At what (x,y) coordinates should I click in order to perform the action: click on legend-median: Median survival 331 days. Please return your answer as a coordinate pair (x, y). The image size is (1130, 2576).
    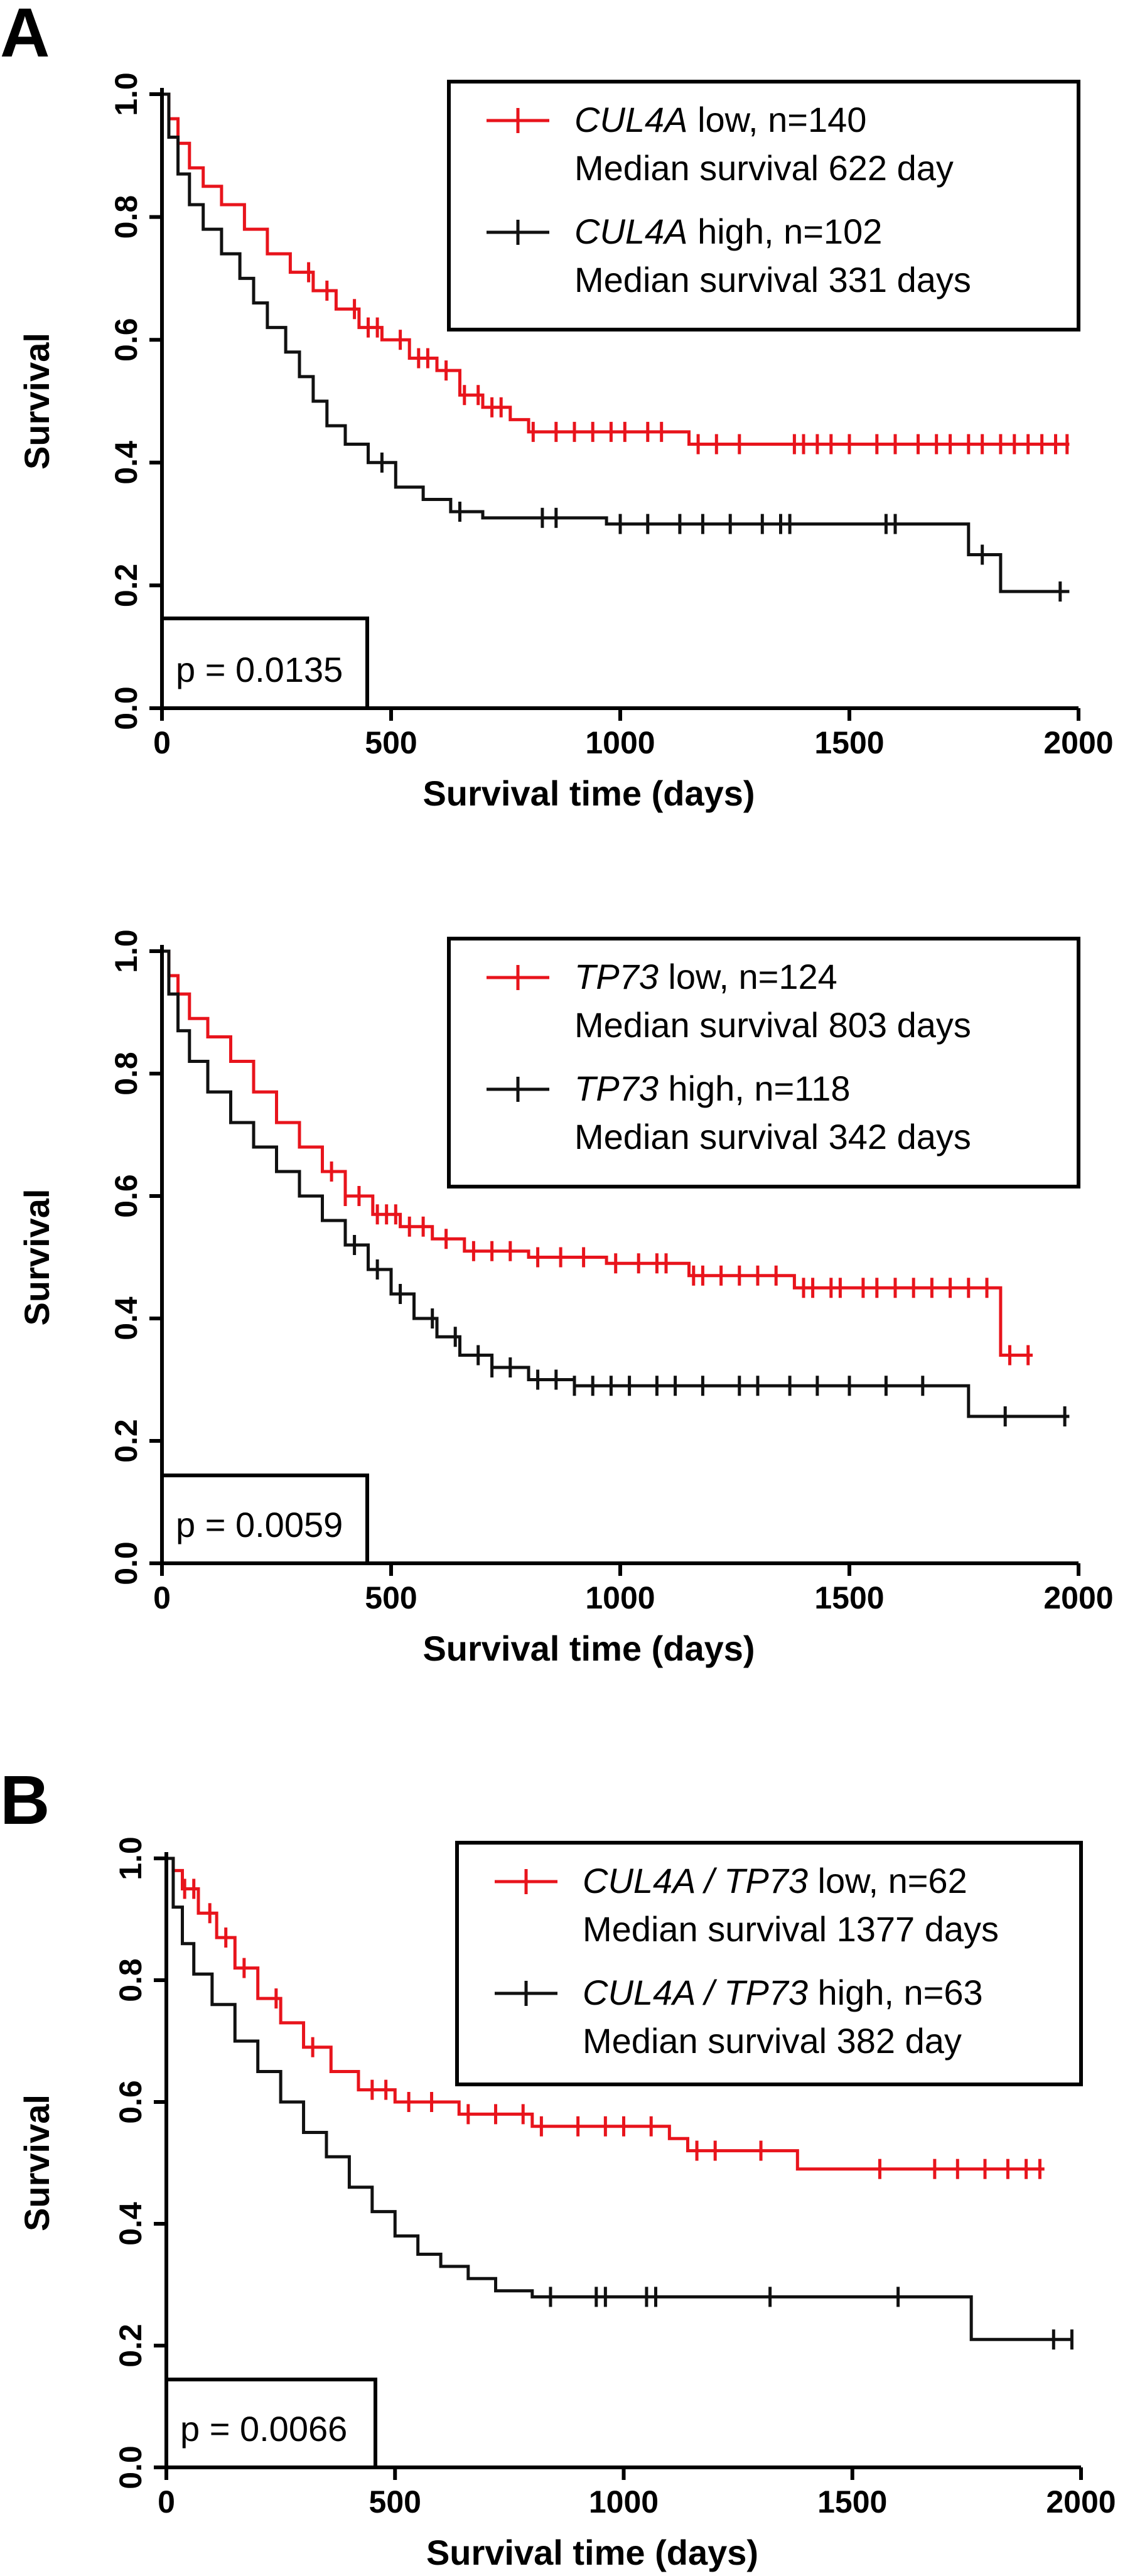
    Looking at the image, I should click on (773, 279).